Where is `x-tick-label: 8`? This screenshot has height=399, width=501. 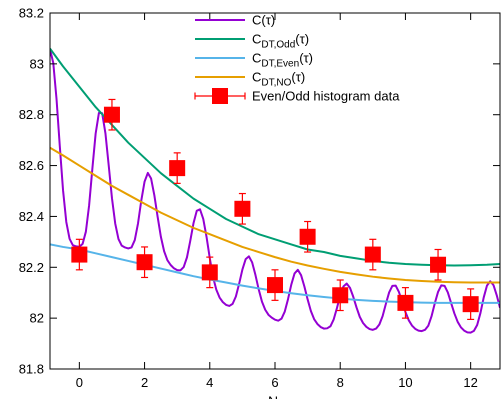
x-tick-label: 8 is located at coordinates (340, 382).